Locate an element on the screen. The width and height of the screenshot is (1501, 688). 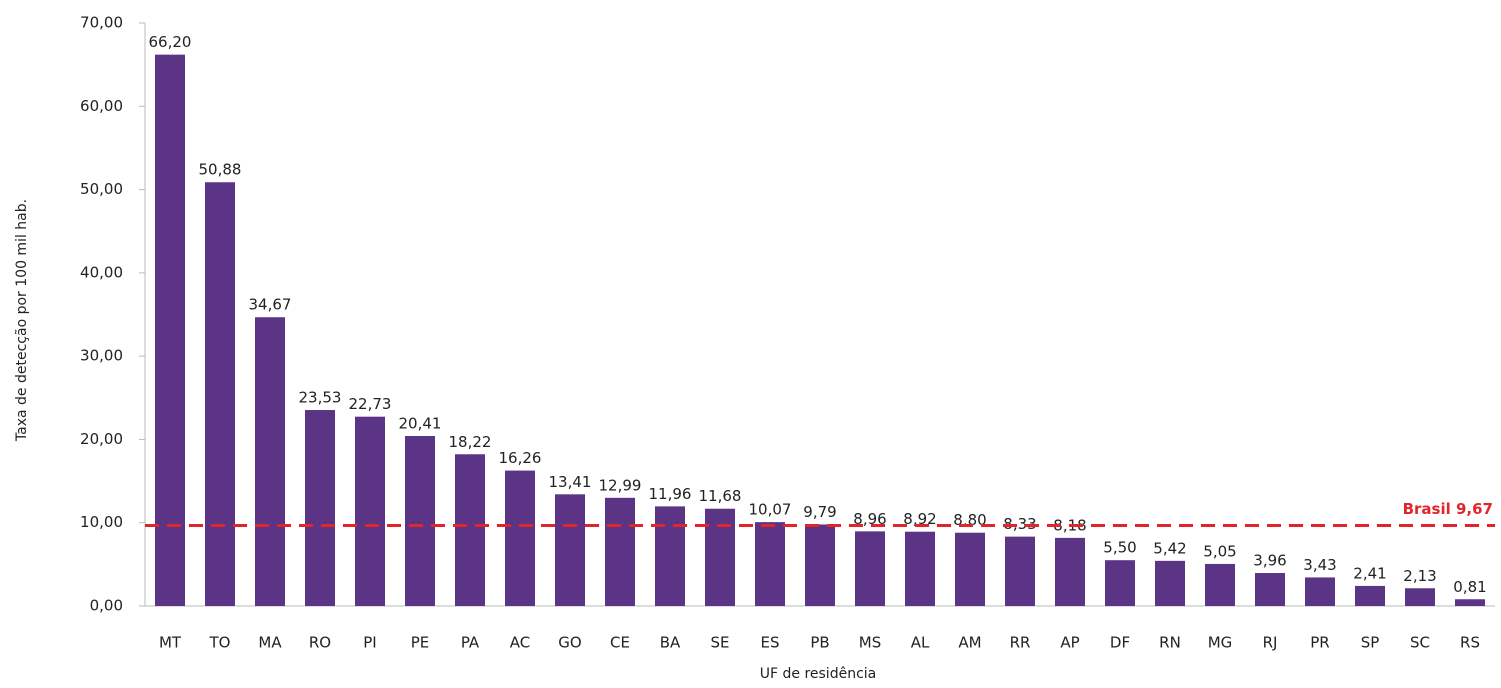
x-tick-label: MG is located at coordinates (1220, 643).